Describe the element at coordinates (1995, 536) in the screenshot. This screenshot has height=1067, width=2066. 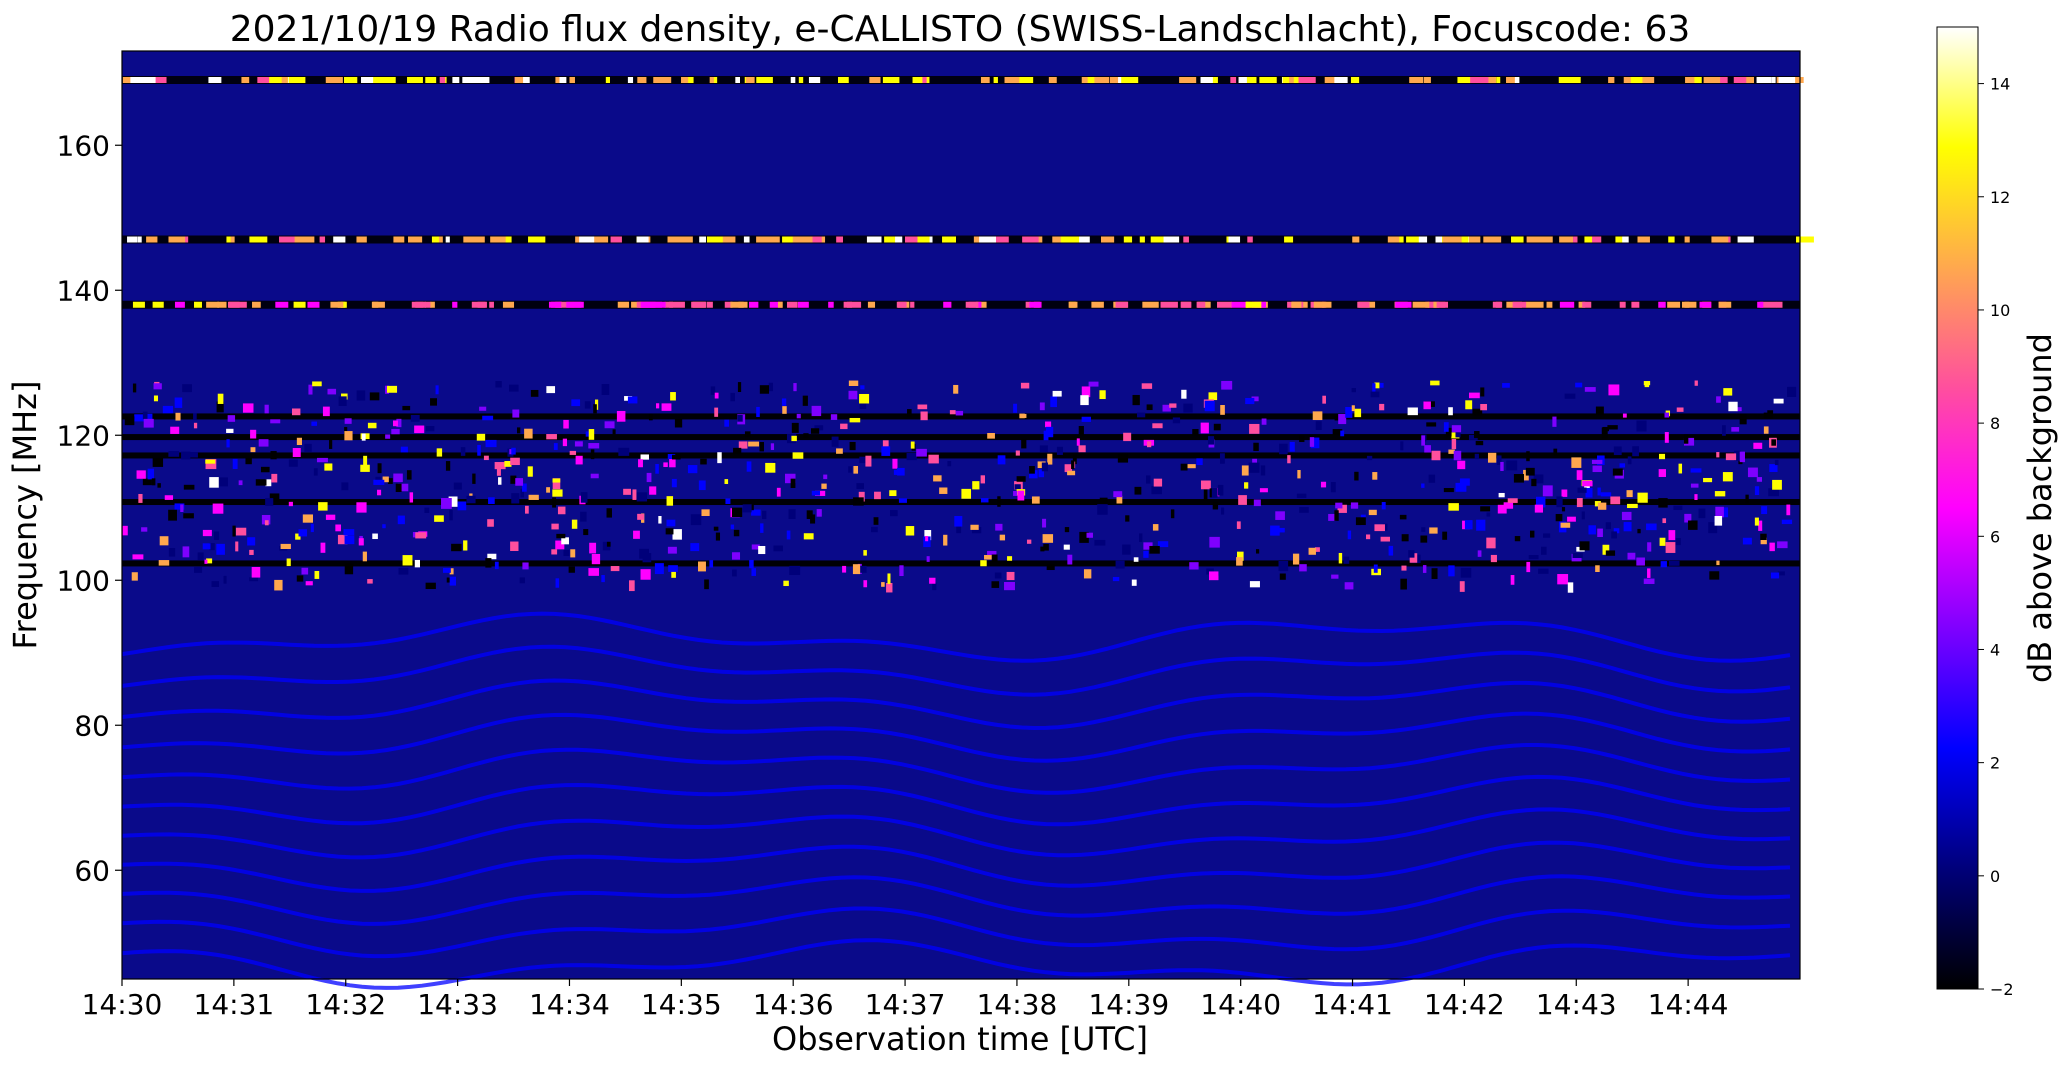
I see `colorbar-tick-label: 6` at that location.